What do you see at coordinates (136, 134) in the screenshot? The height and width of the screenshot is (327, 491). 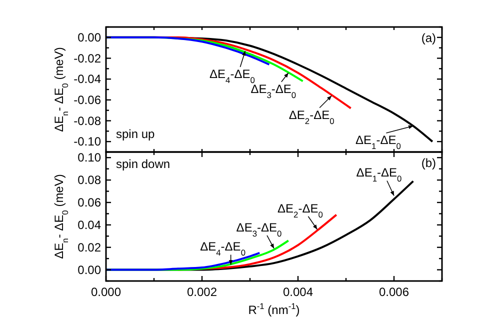 I see `annotation: spin up` at bounding box center [136, 134].